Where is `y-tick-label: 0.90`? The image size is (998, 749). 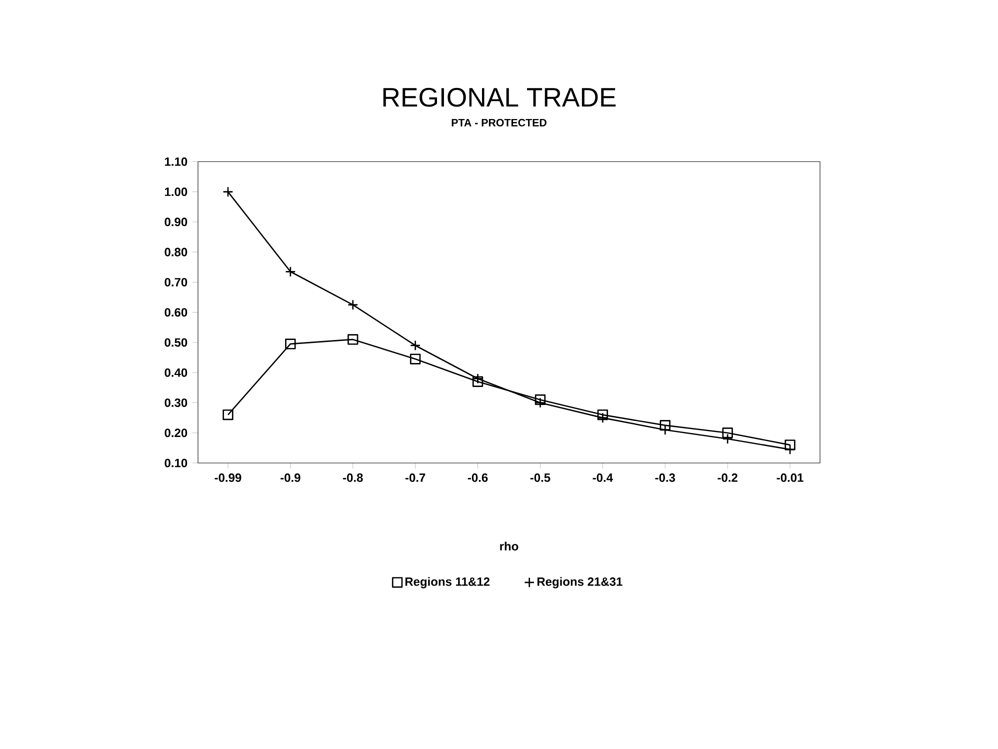
y-tick-label: 0.90 is located at coordinates (176, 222).